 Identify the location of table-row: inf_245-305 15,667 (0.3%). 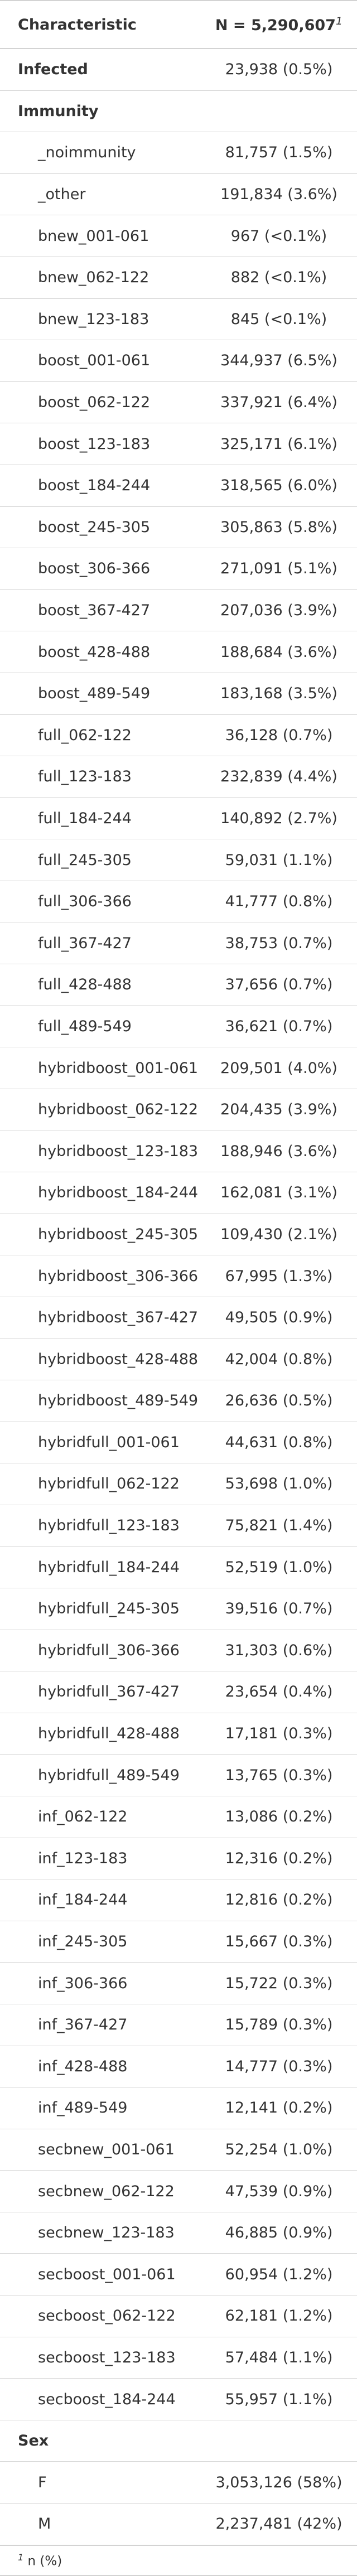
(178, 1942).